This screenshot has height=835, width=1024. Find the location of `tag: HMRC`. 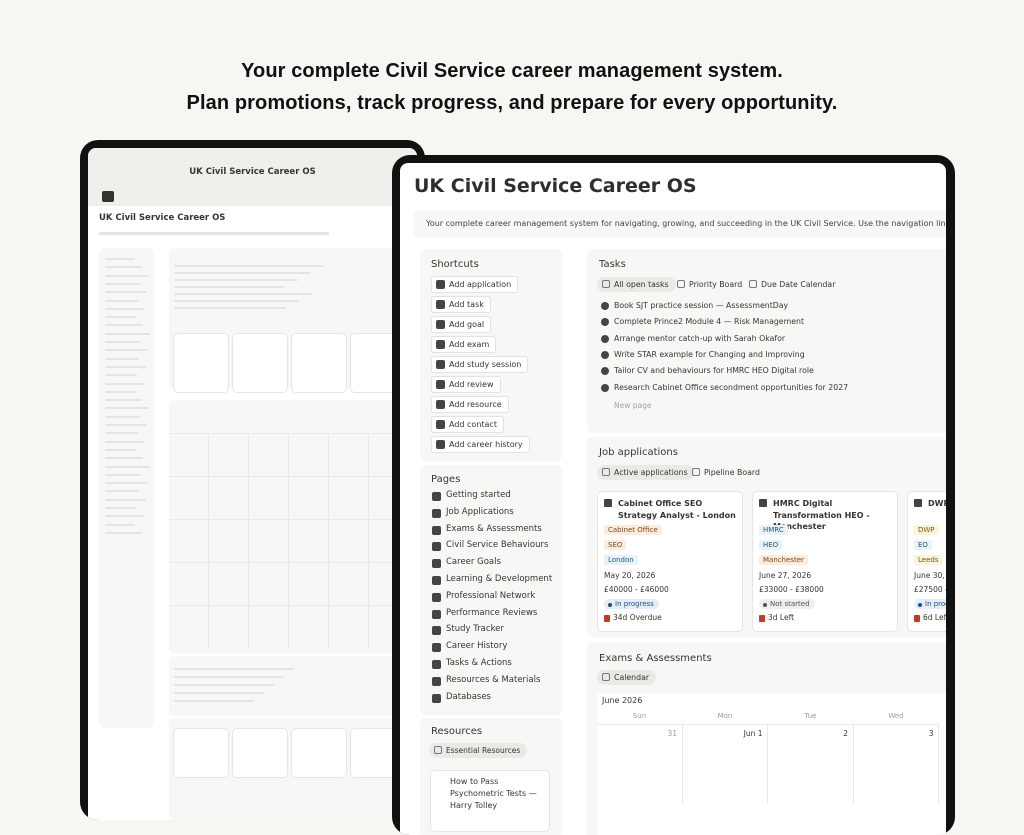

tag: HMRC is located at coordinates (773, 530).